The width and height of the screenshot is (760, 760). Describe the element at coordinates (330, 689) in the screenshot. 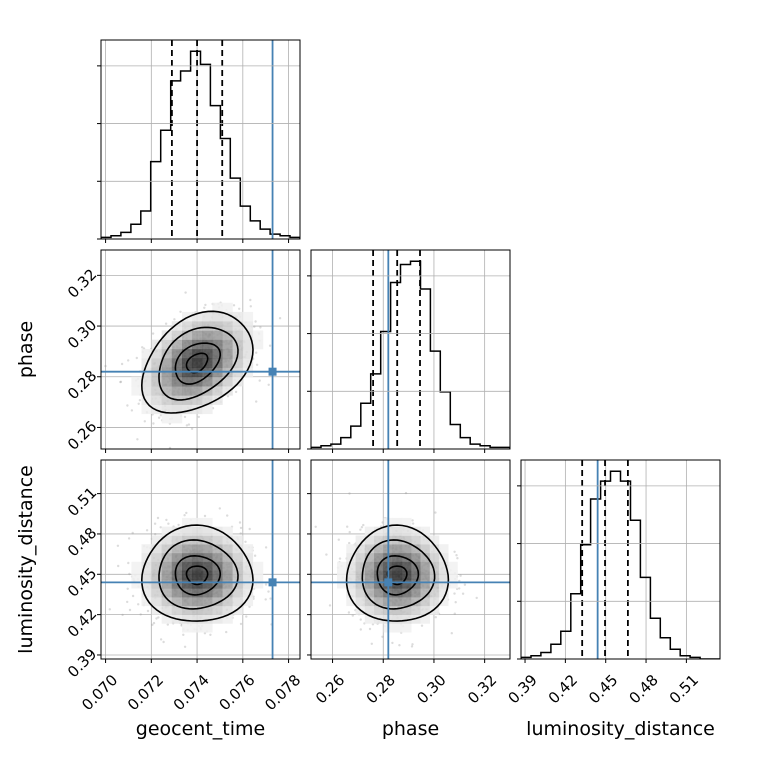

I see `x-tick-label: 0.26` at that location.